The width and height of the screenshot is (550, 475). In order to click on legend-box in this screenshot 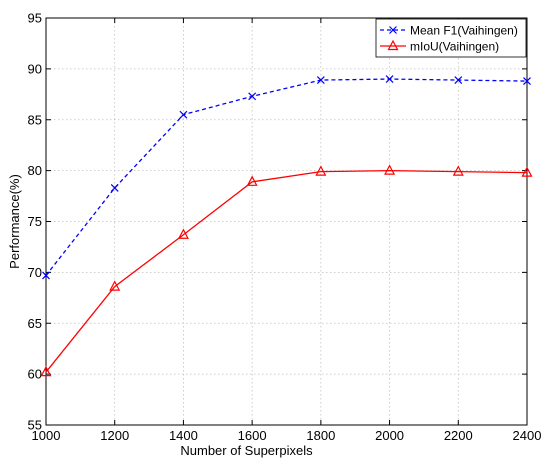, I will do `click(451, 38)`.